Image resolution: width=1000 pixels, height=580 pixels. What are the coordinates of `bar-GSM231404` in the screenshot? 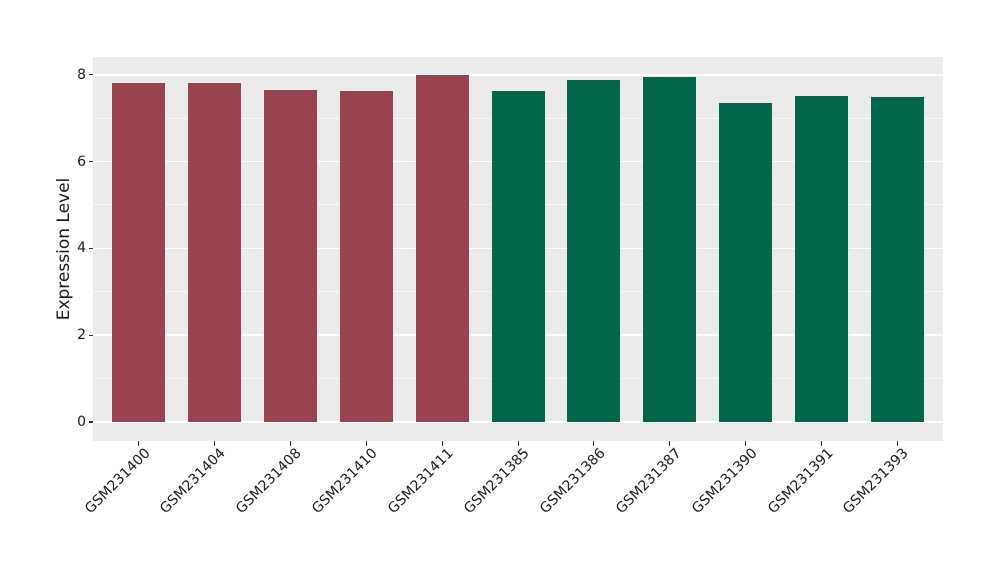 It's located at (214, 252).